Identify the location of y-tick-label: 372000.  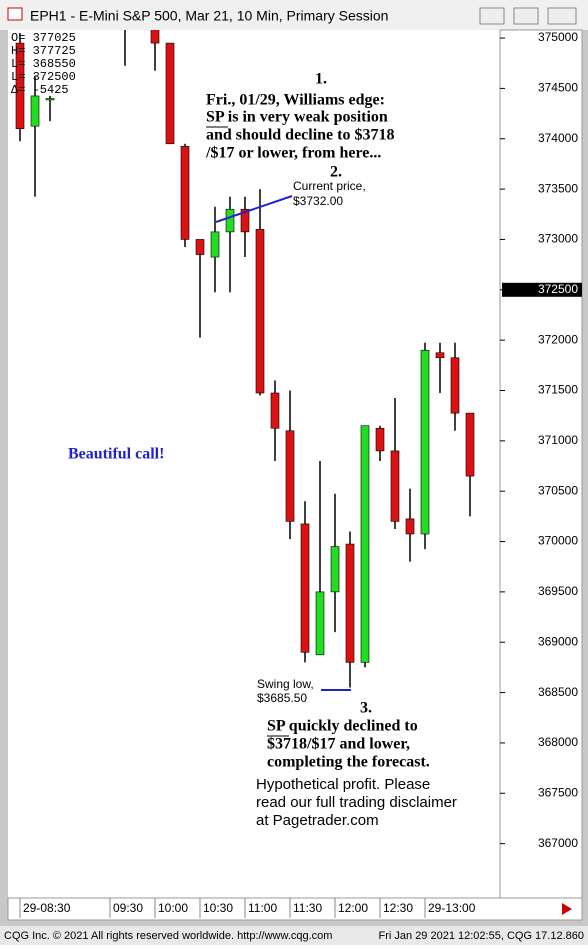
(558, 339).